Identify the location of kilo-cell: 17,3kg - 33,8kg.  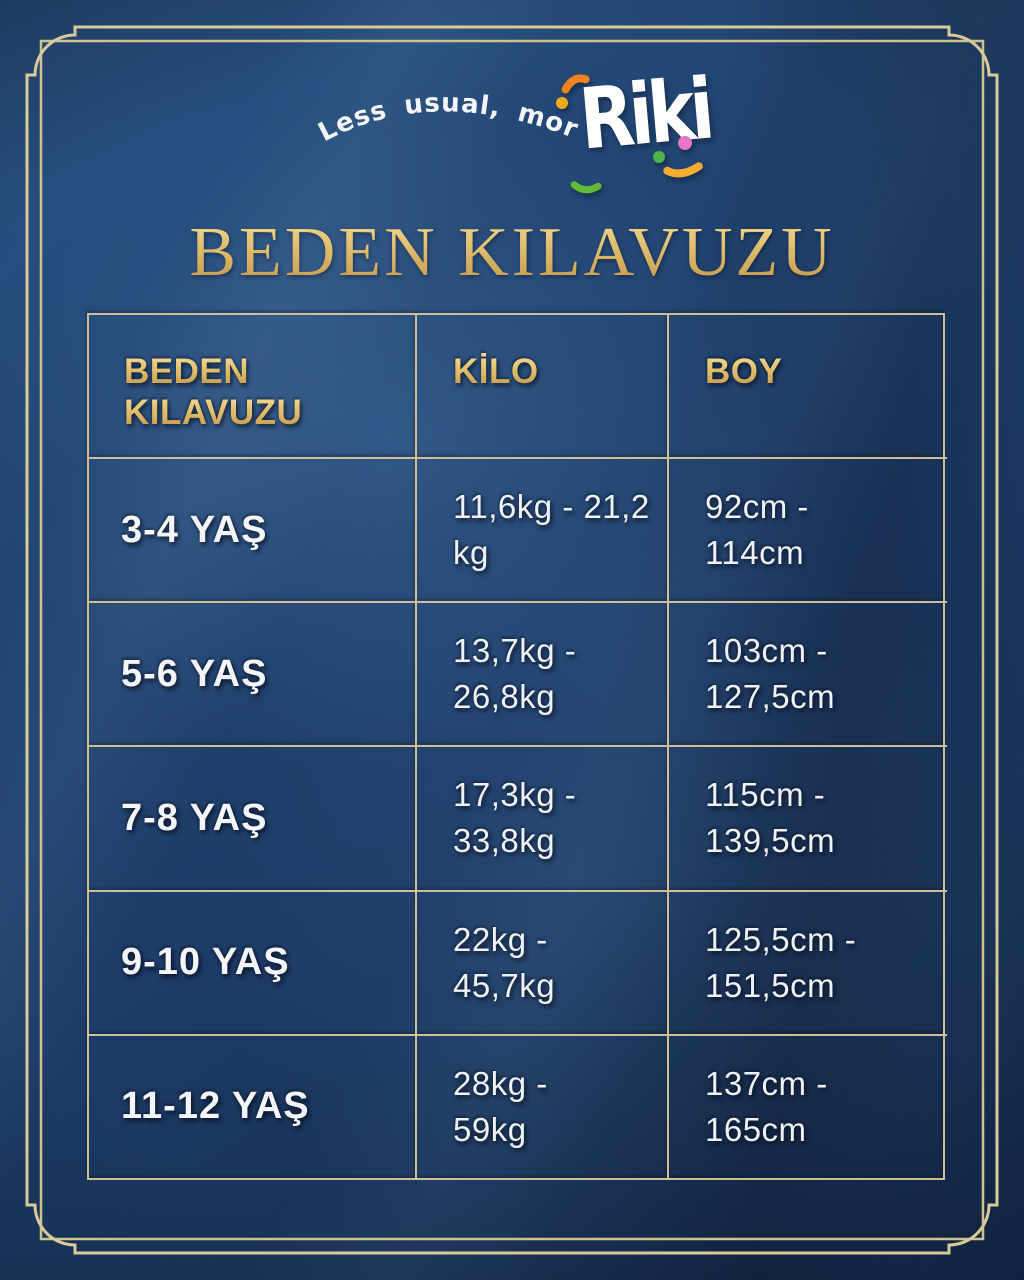
(541, 817).